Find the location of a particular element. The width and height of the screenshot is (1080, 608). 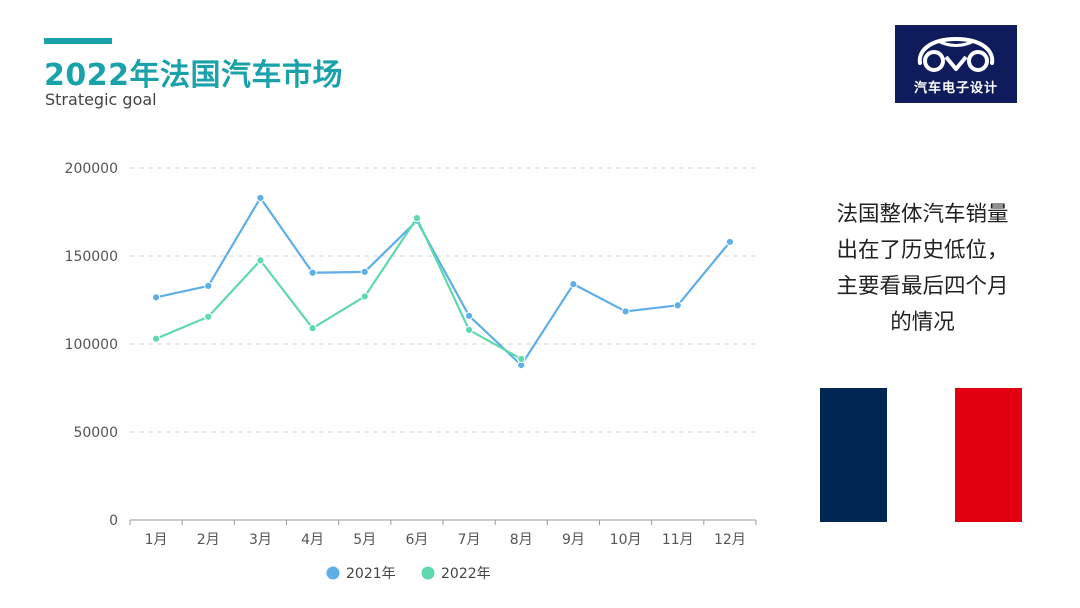

flag-stripe-white is located at coordinates (921, 455).